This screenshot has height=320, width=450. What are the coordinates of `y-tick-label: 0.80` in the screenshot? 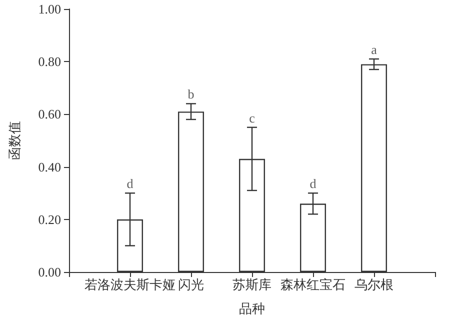 It's located at (49, 62).